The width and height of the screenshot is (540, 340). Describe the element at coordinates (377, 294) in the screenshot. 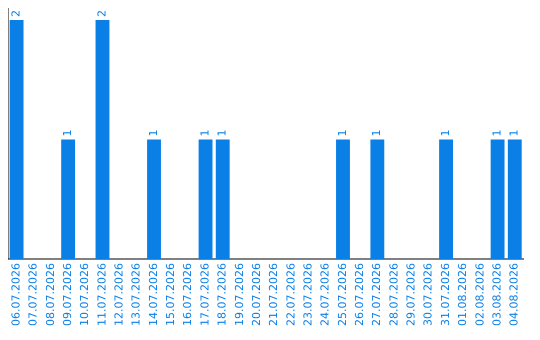

I see `x-tick-label: 27.07.2026` at that location.